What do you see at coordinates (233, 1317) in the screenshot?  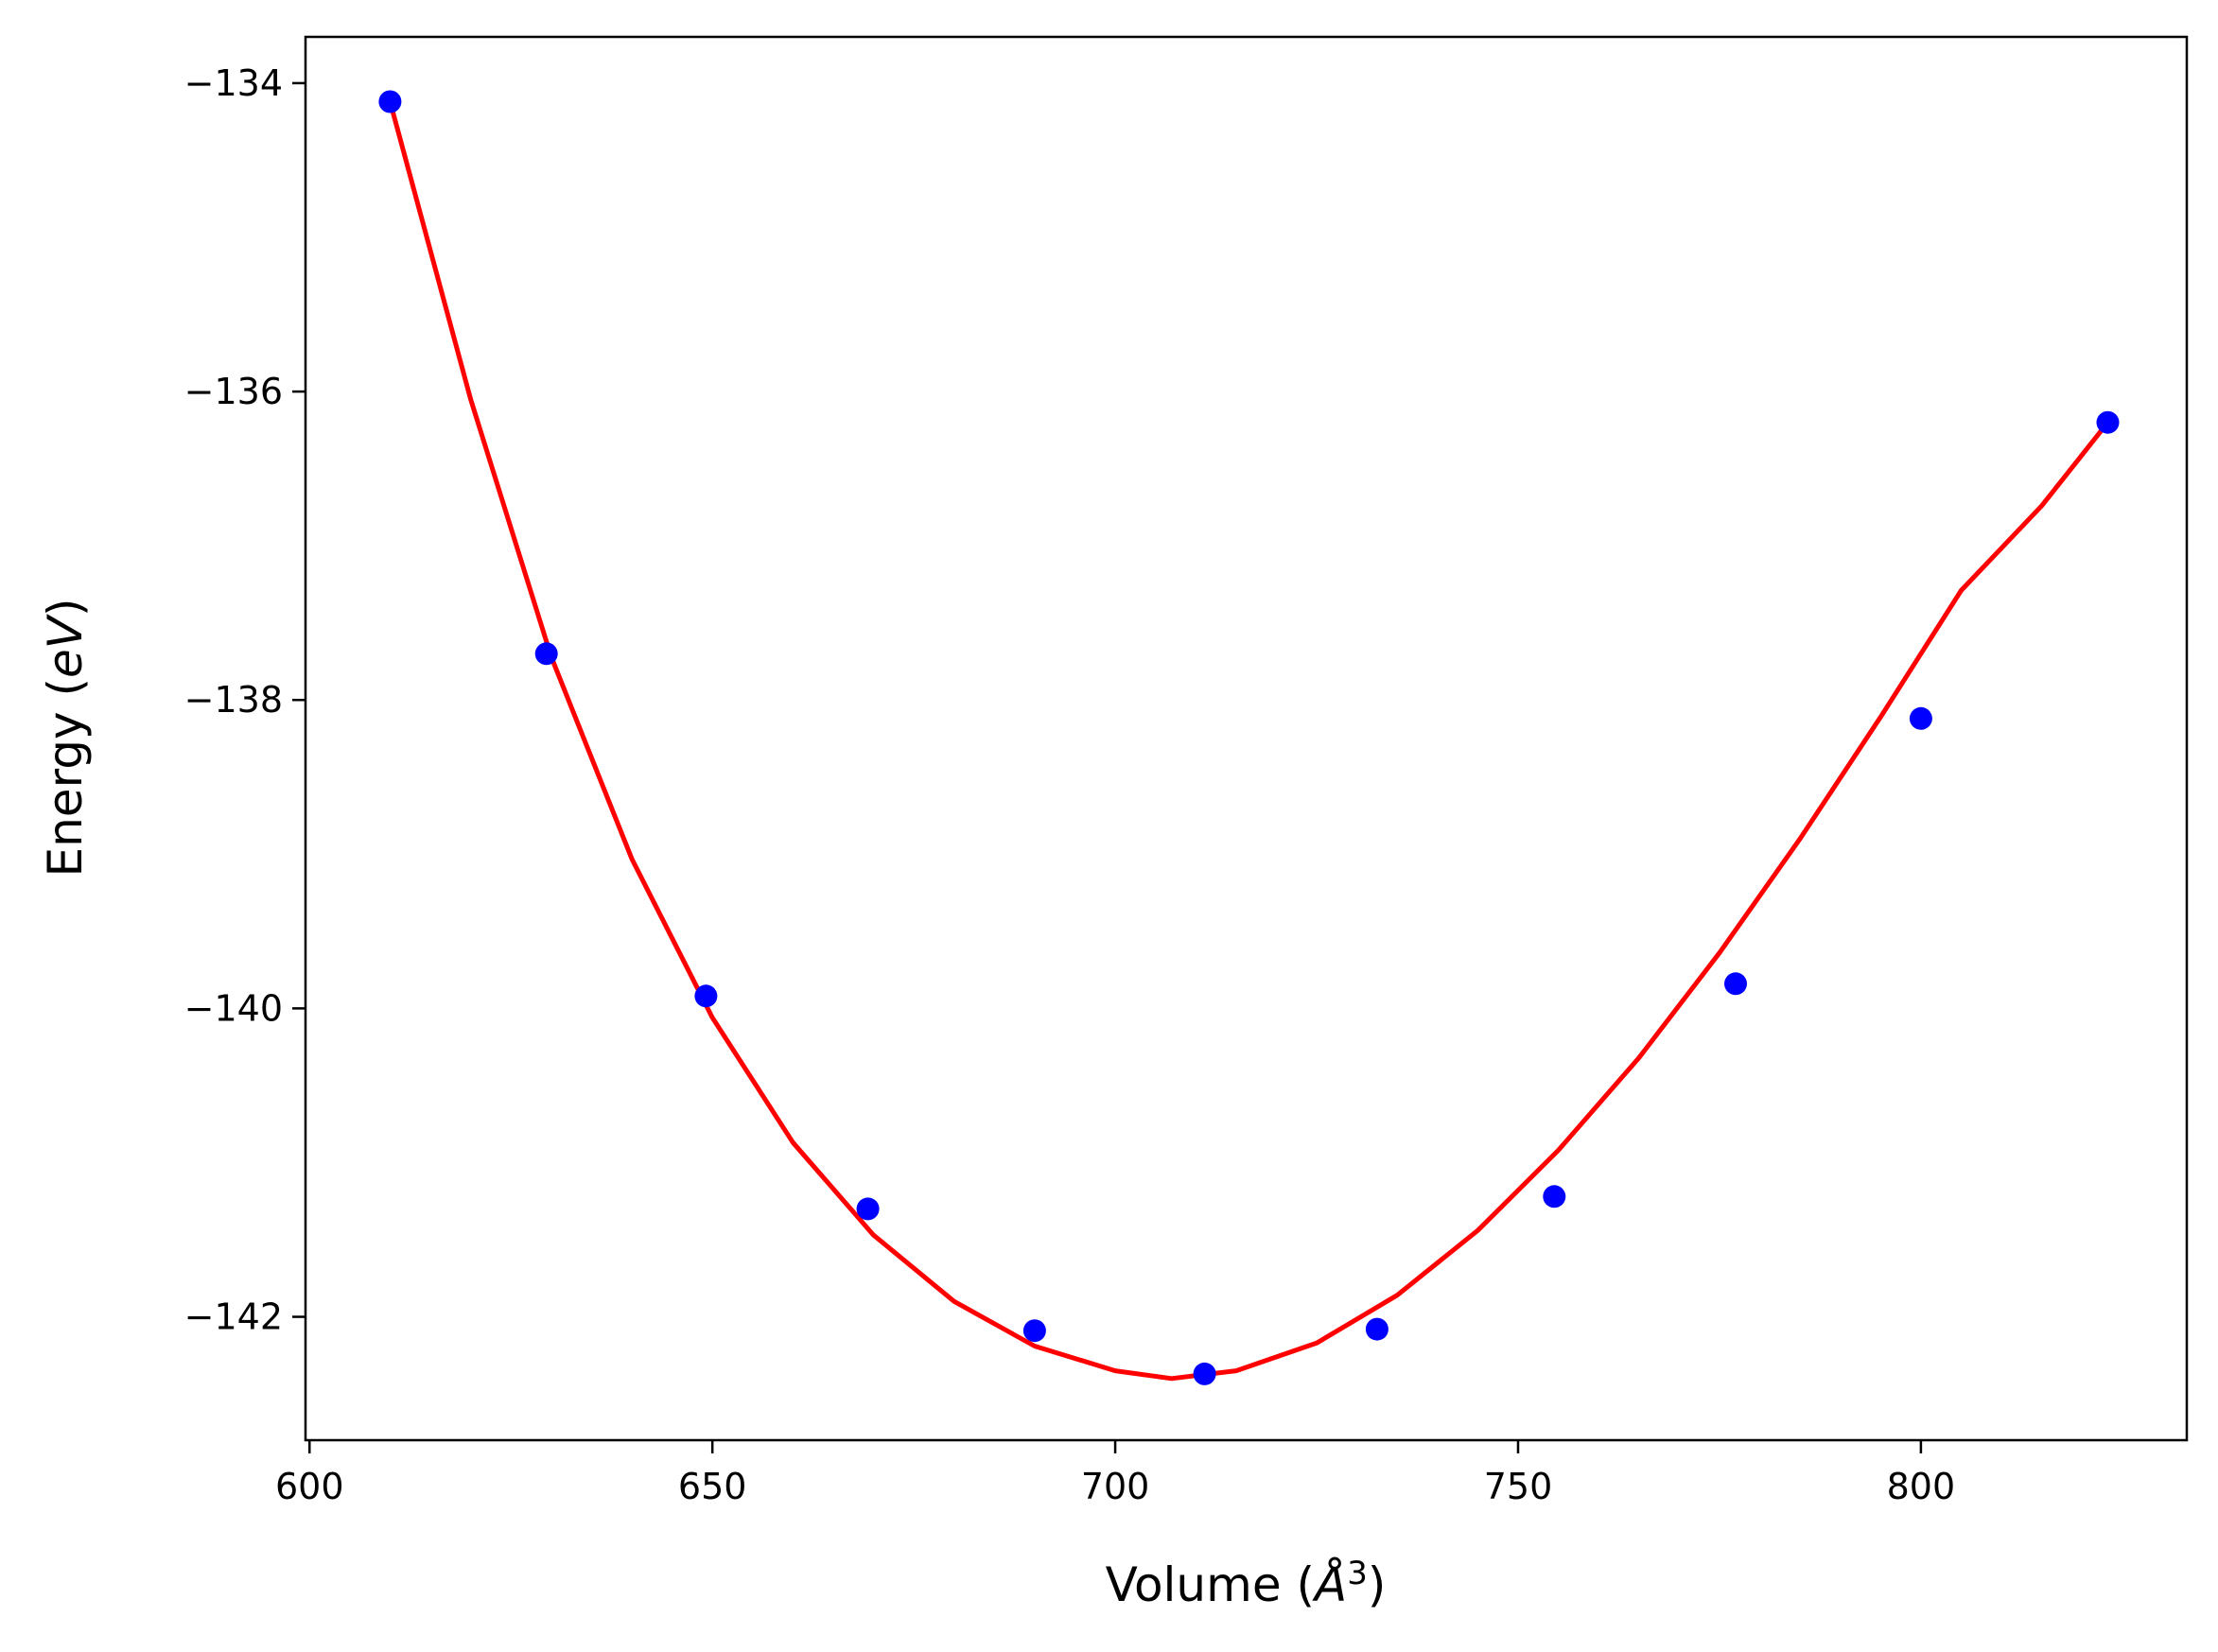 I see `y-tick-label: −142` at bounding box center [233, 1317].